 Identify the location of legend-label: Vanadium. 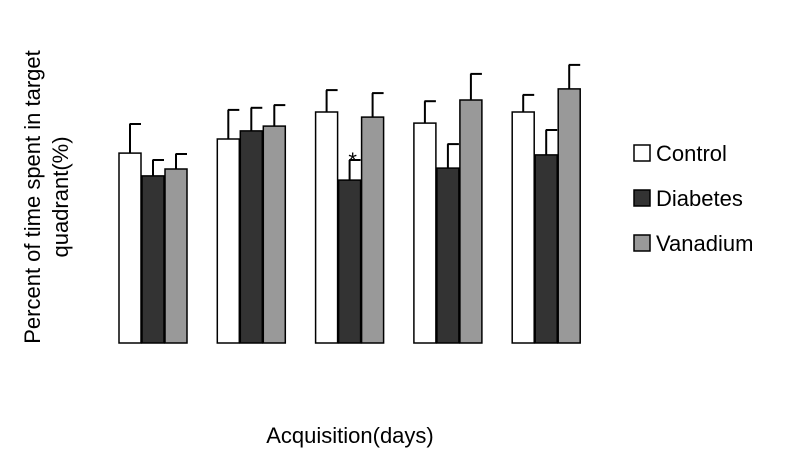
(704, 243).